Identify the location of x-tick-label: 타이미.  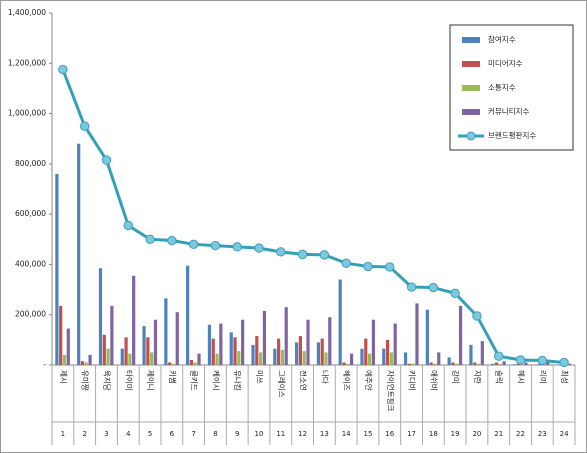
(129, 380).